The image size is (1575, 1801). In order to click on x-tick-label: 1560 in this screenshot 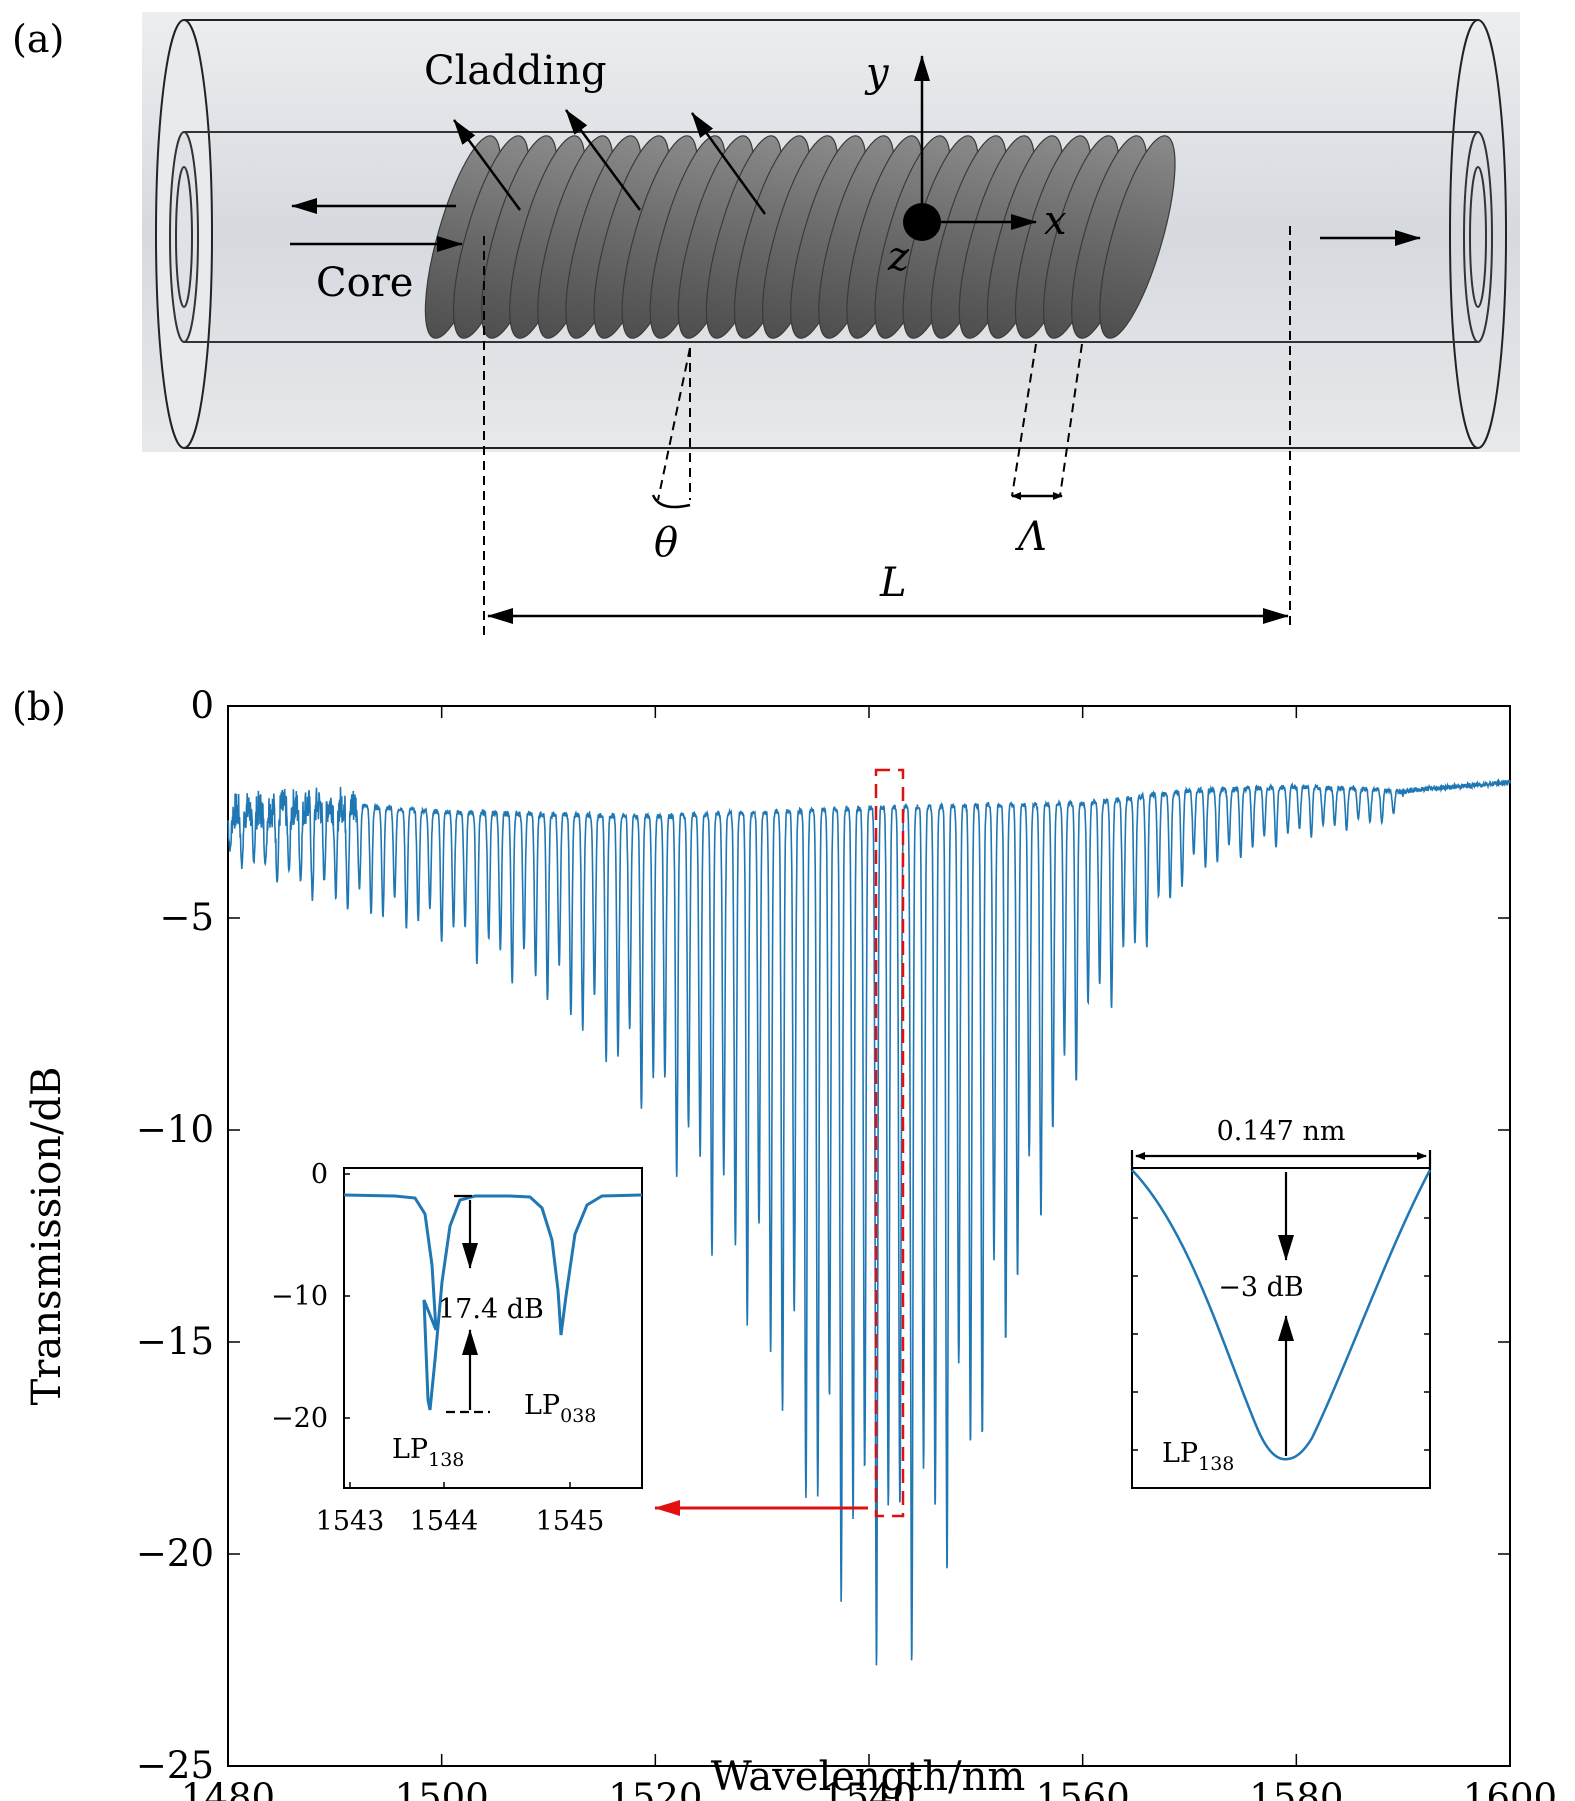, I will do `click(1083, 1788)`.